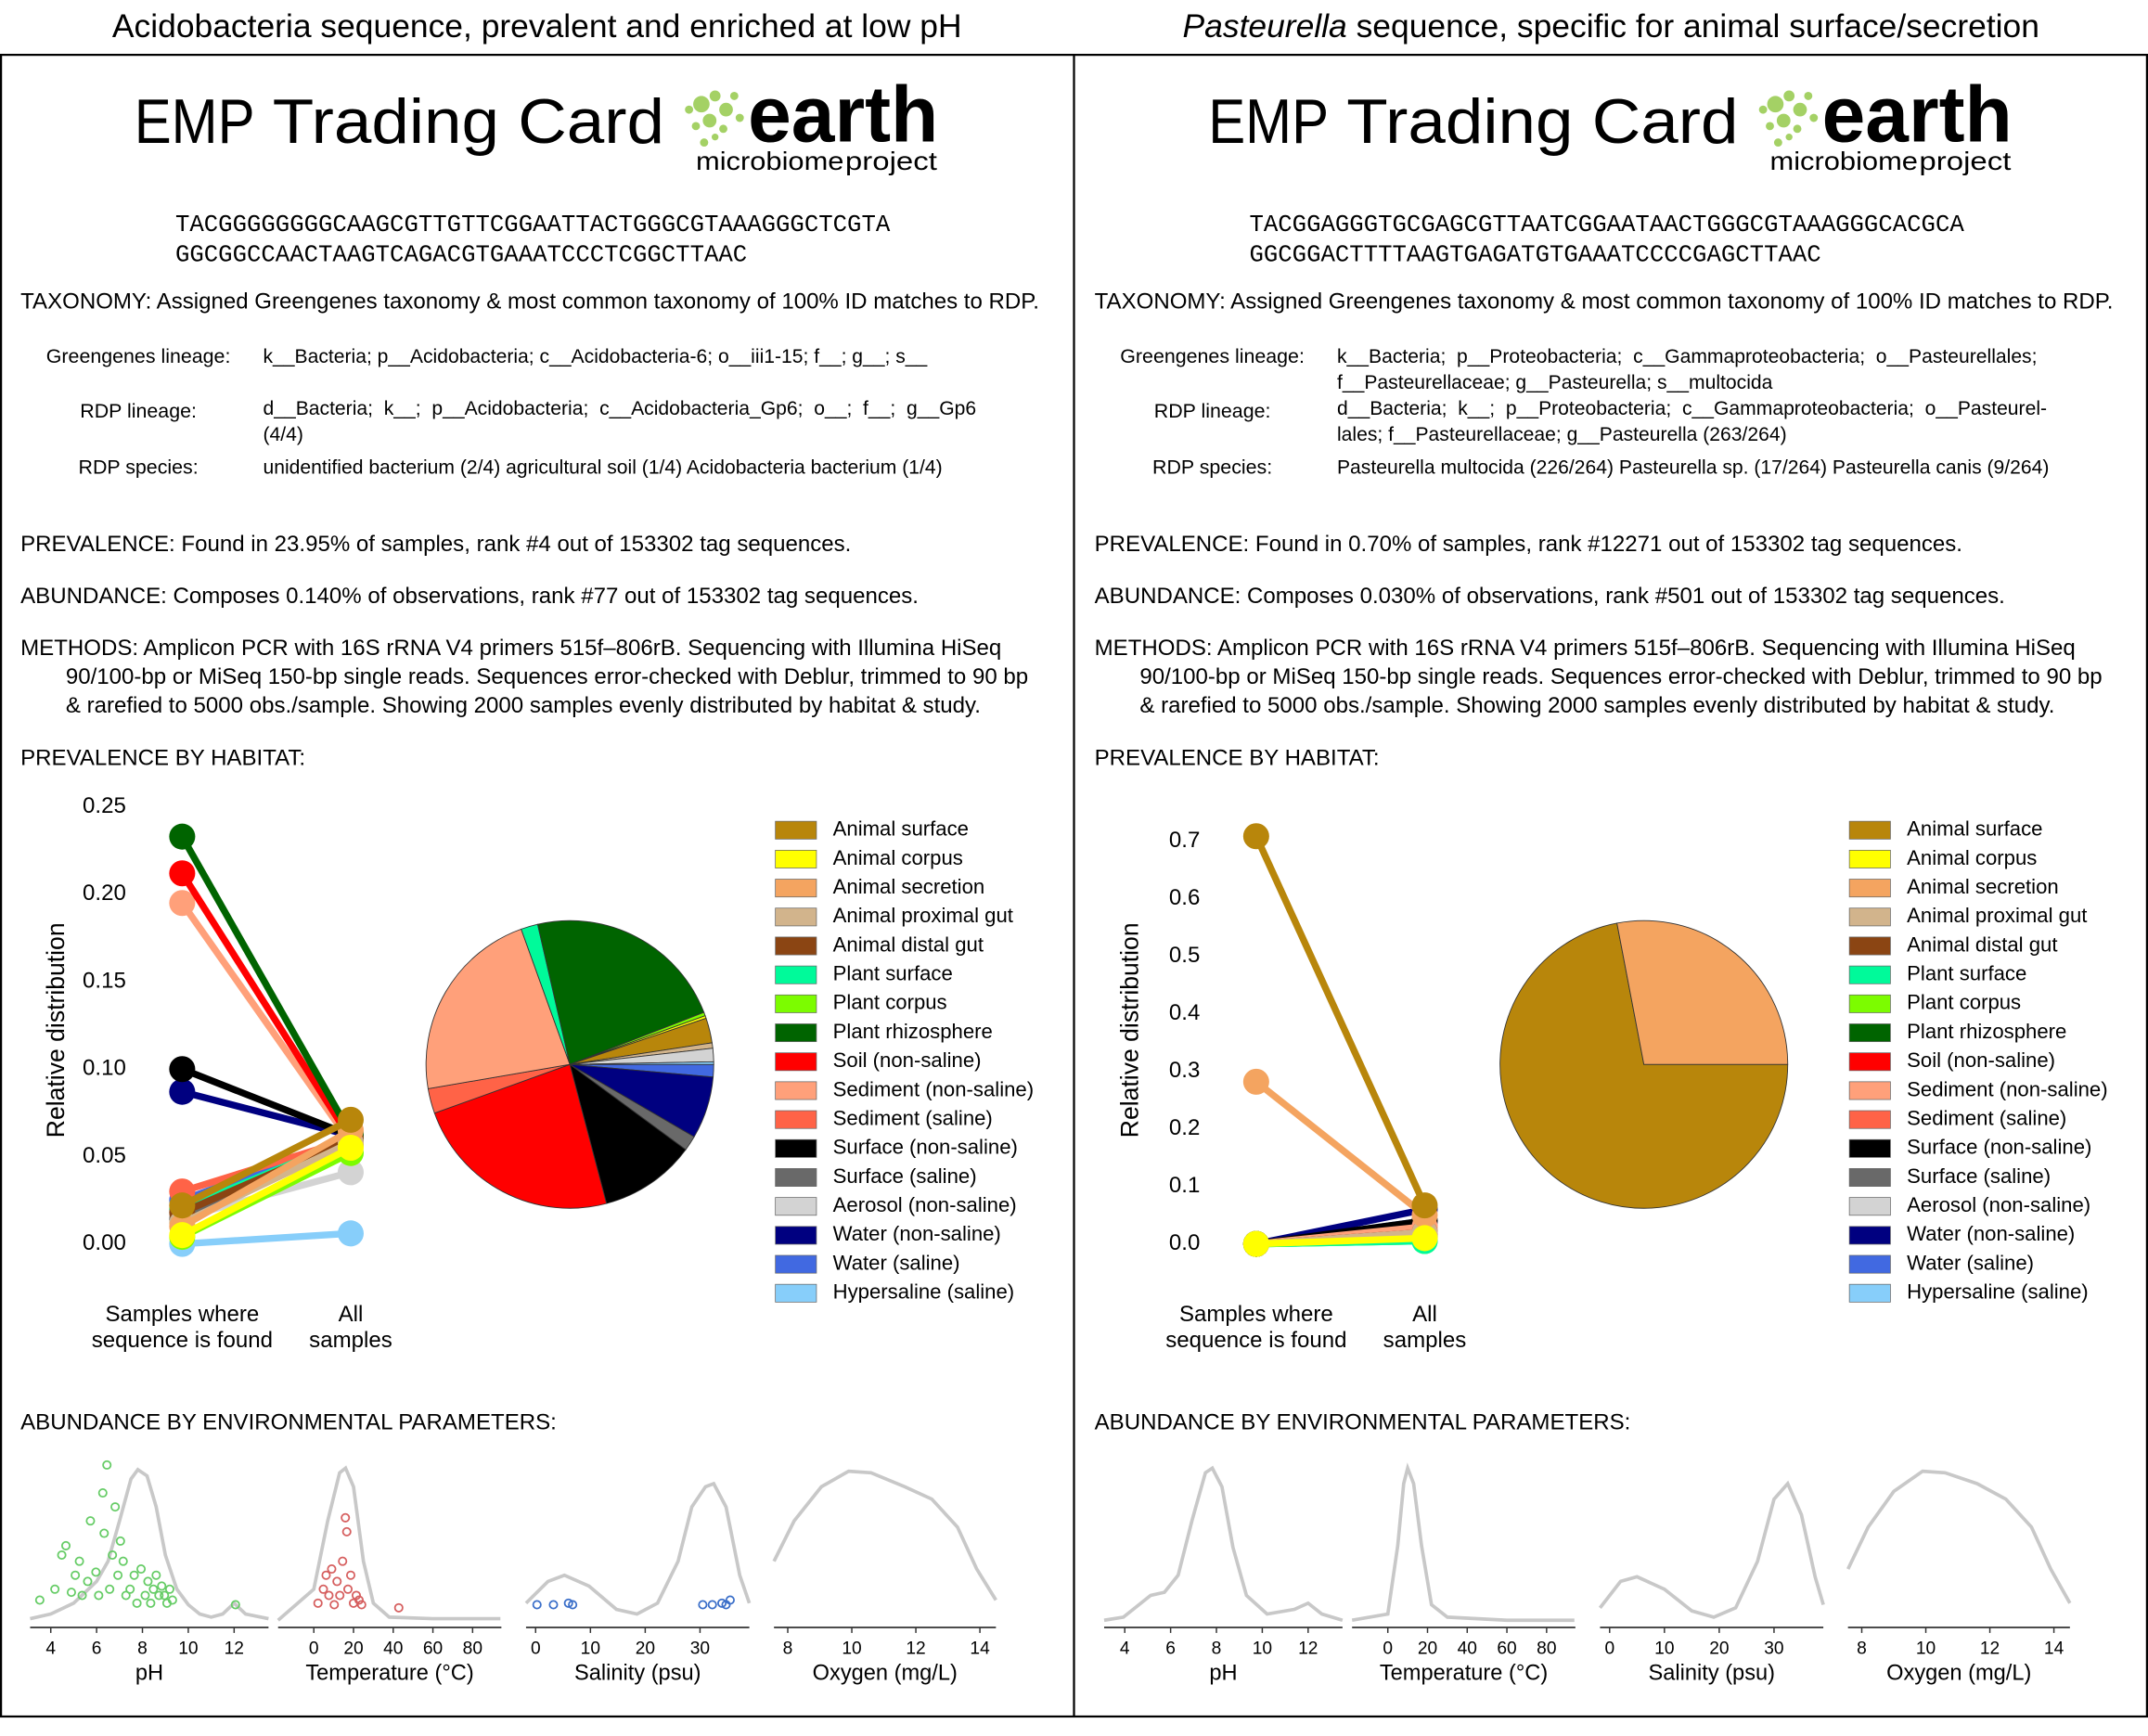 The image size is (2148, 1736). I want to click on legend-label: Animal distal gut, so click(909, 944).